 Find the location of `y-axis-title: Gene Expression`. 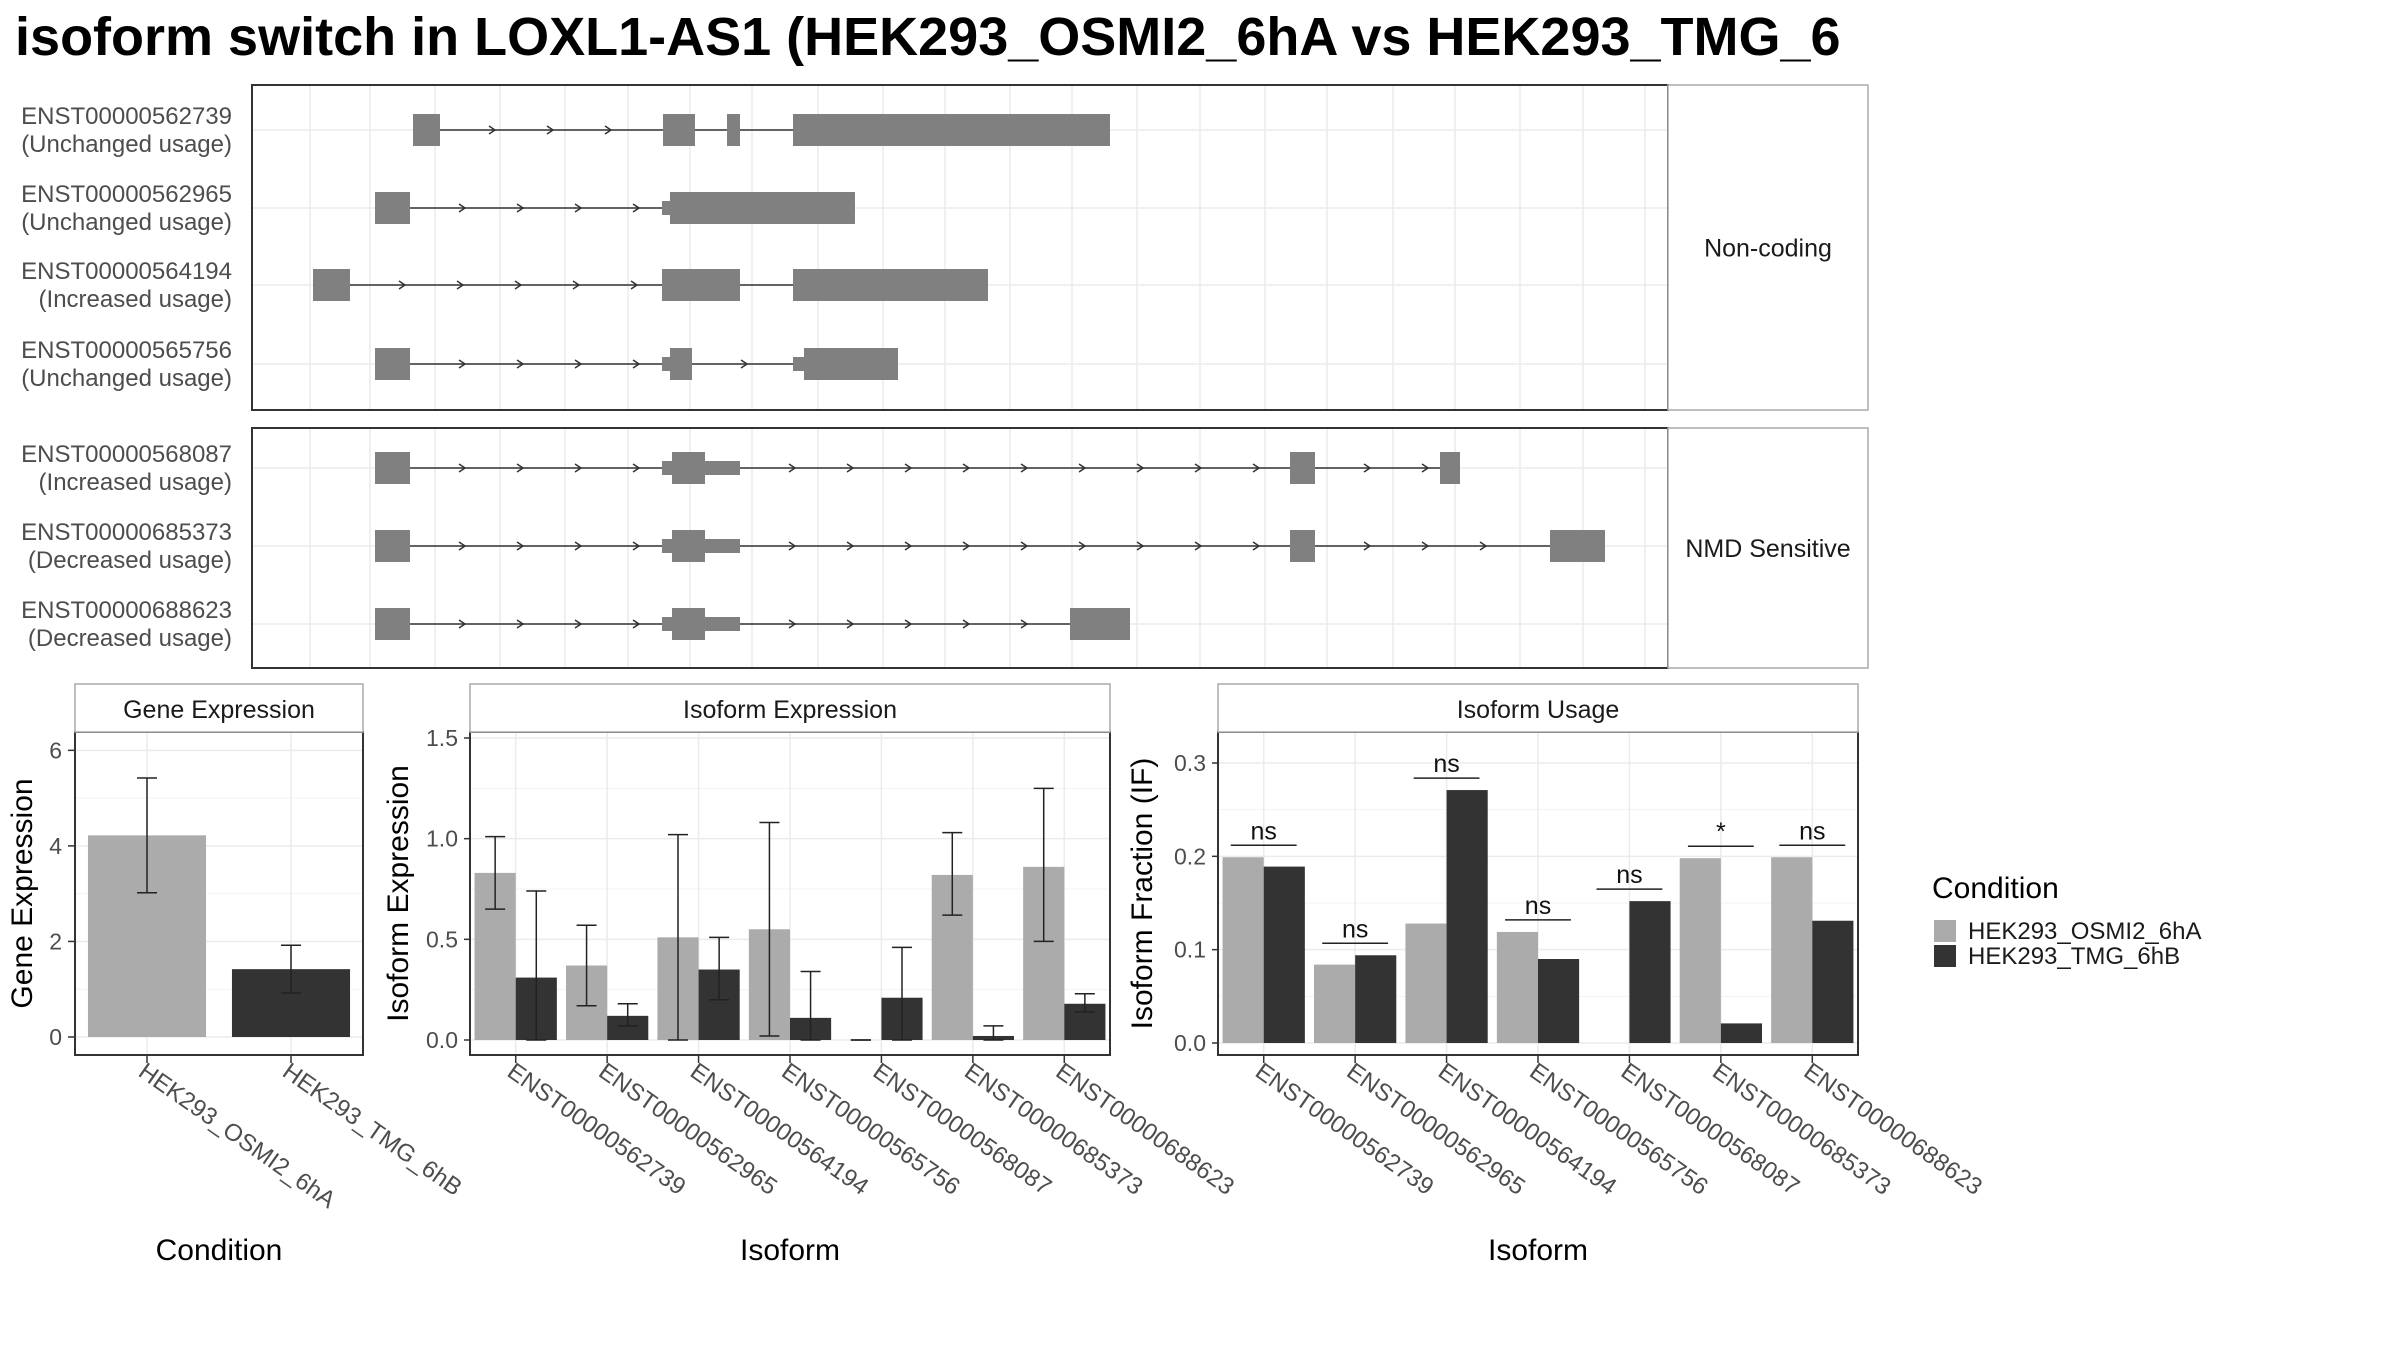

y-axis-title: Gene Expression is located at coordinates (22, 893).